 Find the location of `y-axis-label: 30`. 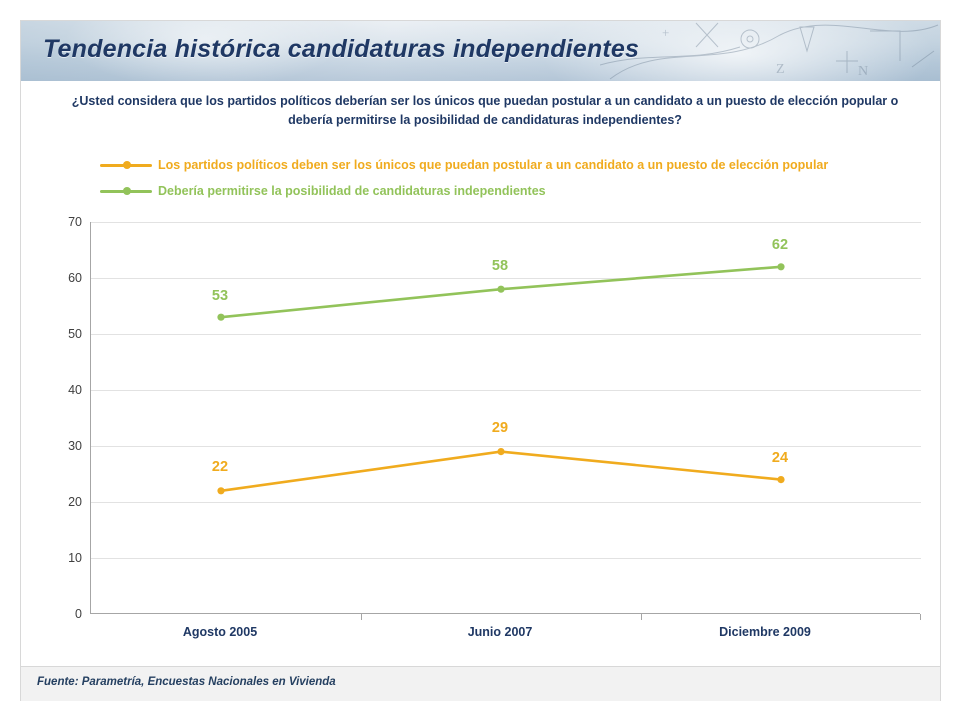

y-axis-label: 30 is located at coordinates (75, 446).